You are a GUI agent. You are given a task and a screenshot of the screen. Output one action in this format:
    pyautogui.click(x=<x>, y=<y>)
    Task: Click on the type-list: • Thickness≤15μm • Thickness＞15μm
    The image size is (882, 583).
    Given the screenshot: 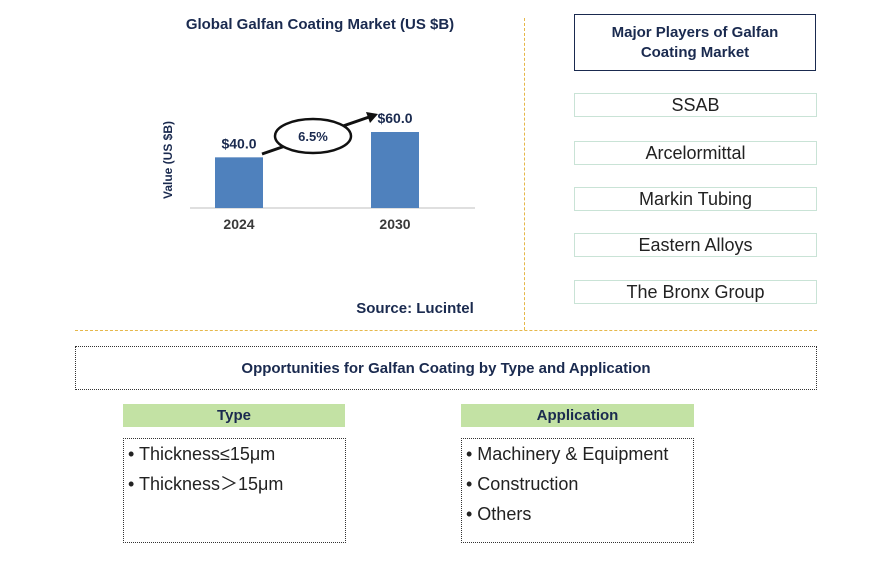 What is the action you would take?
    pyautogui.click(x=234, y=490)
    